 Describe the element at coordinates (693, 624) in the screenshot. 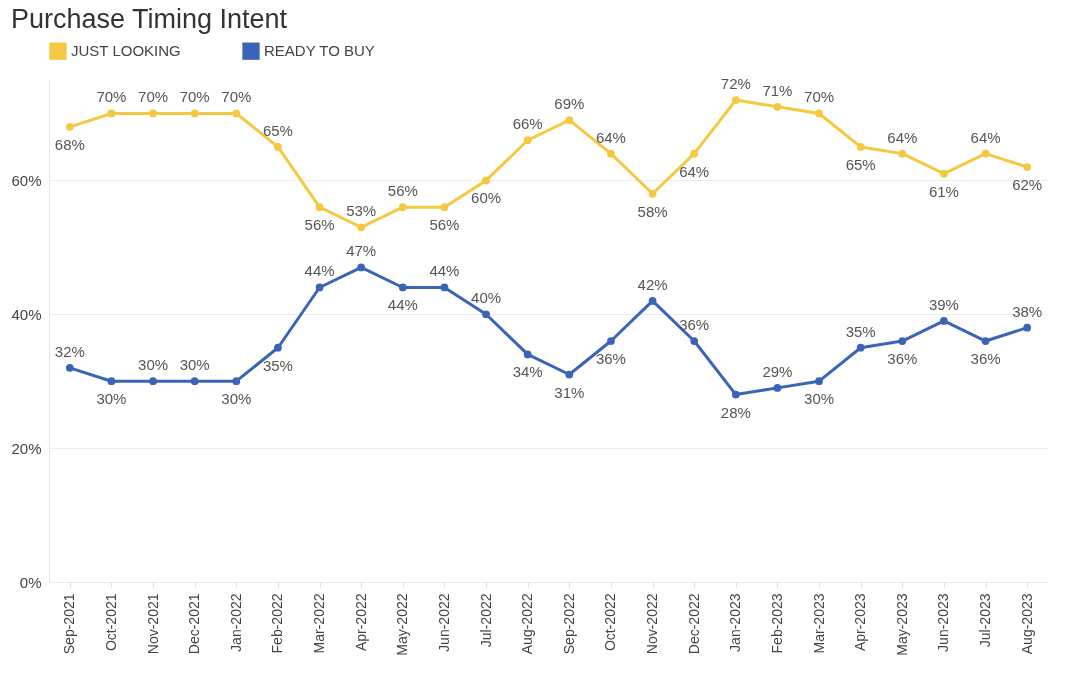

I see `x-tick-label: Dec-2022` at that location.